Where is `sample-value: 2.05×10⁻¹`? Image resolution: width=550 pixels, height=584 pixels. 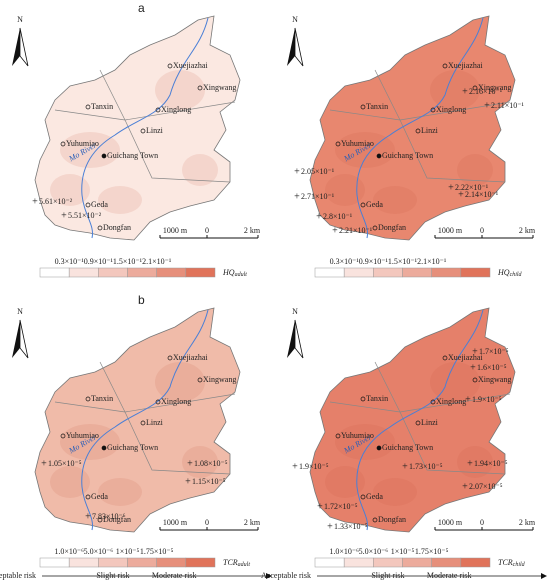 sample-value: 2.05×10⁻¹ is located at coordinates (318, 171).